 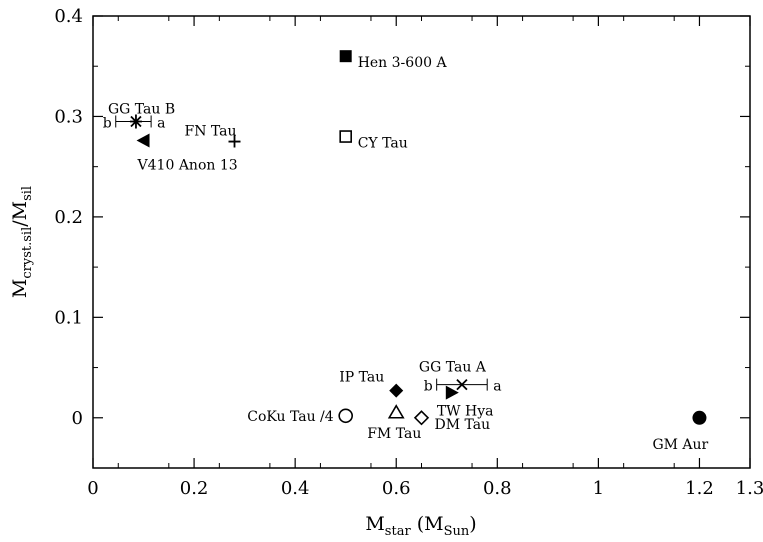 What do you see at coordinates (462, 384) in the screenshot?
I see `cross-marker` at bounding box center [462, 384].